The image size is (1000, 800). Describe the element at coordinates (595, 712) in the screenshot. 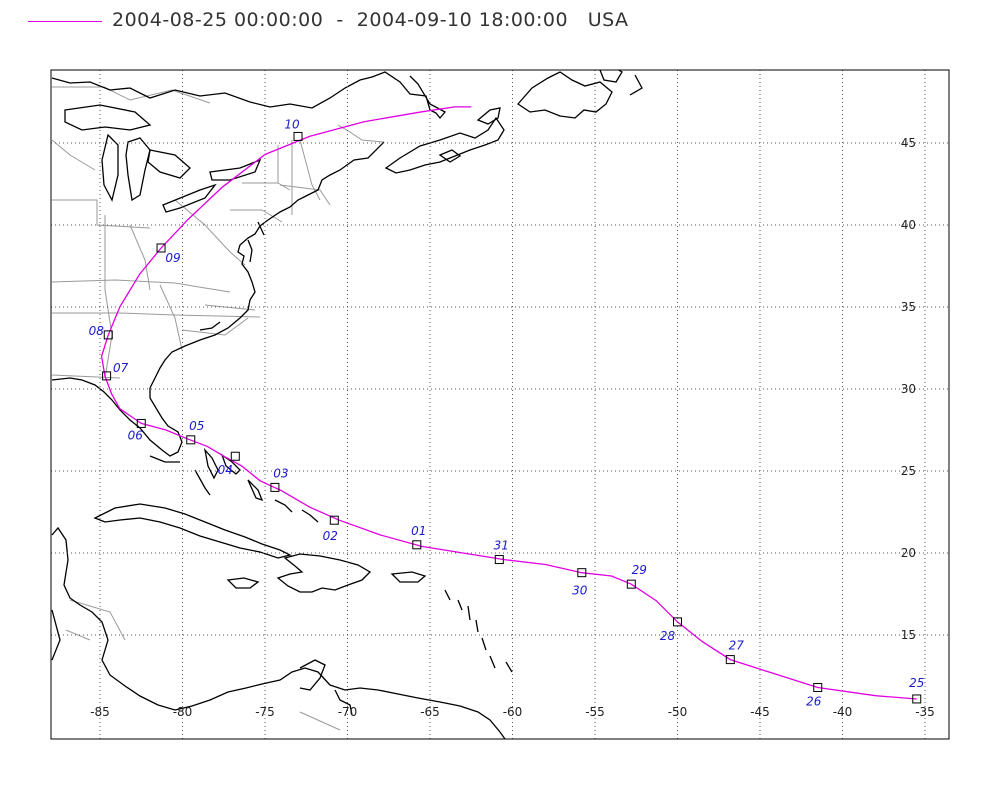

I see `lon-tick-label: -55` at that location.